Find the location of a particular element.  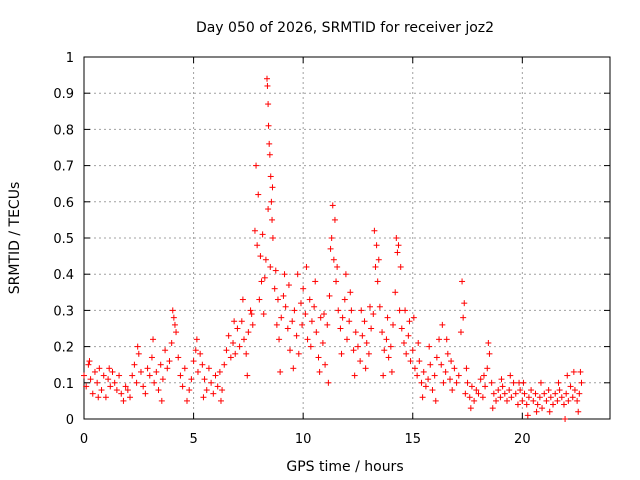

x-tick-label: 5 is located at coordinates (193, 439).